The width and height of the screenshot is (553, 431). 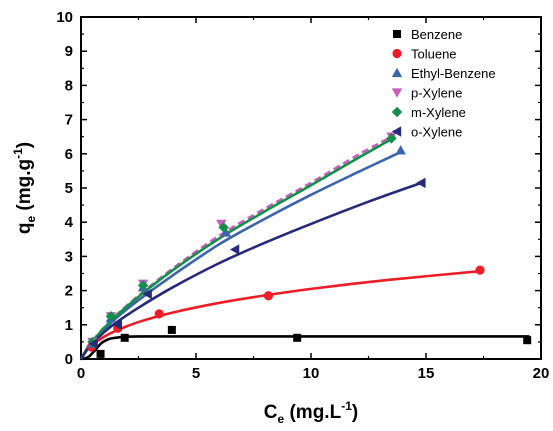 I want to click on y-tick-label: 7, so click(x=69, y=120).